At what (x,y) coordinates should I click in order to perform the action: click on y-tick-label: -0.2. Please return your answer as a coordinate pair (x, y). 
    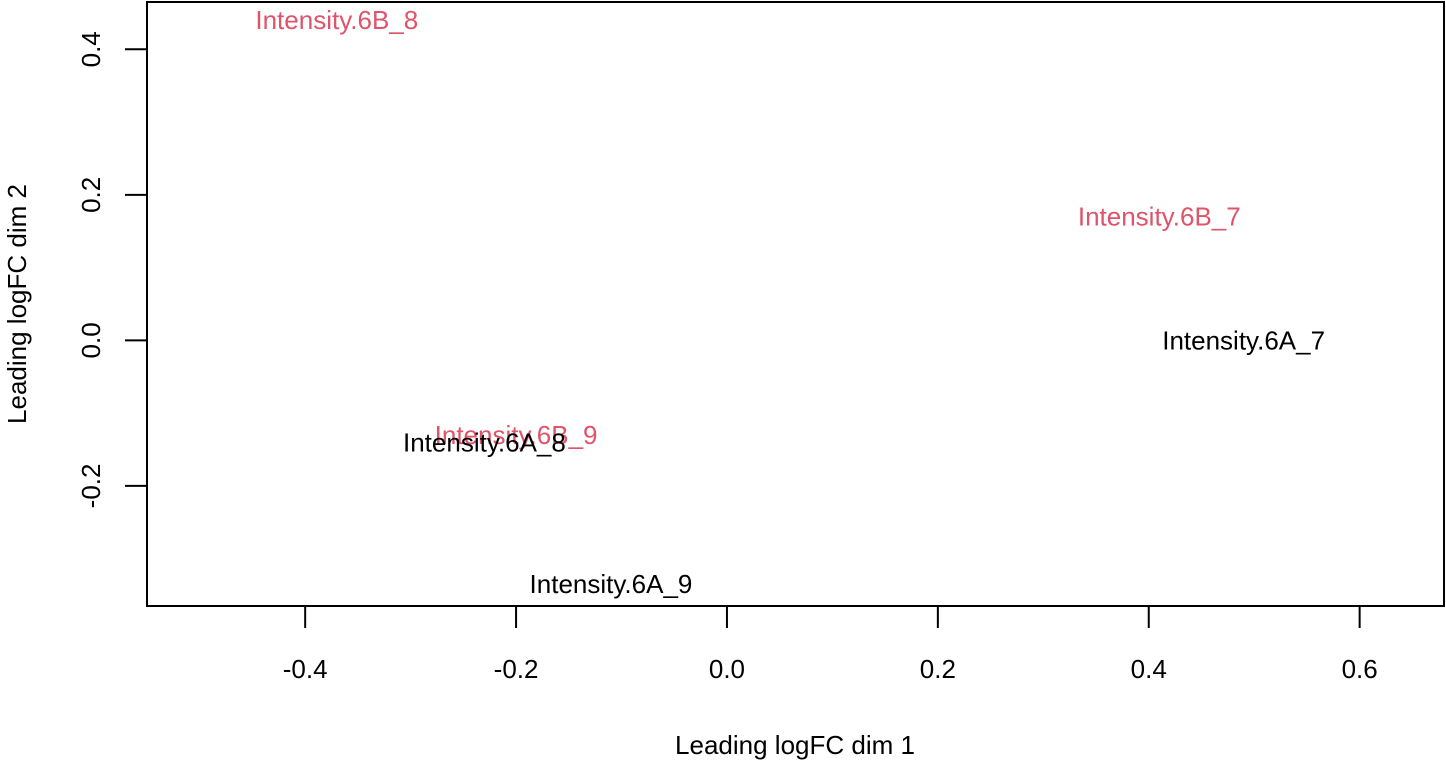
    Looking at the image, I should click on (91, 486).